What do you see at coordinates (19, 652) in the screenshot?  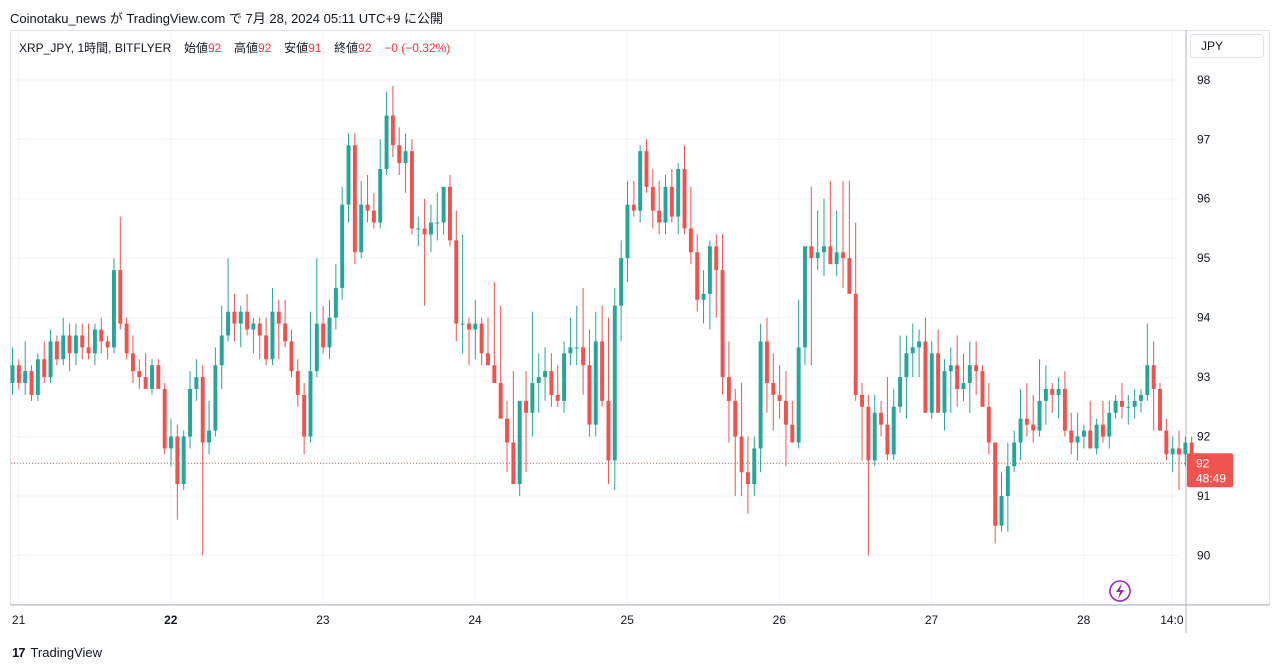 I see `tradingview-logo-icon: 17` at bounding box center [19, 652].